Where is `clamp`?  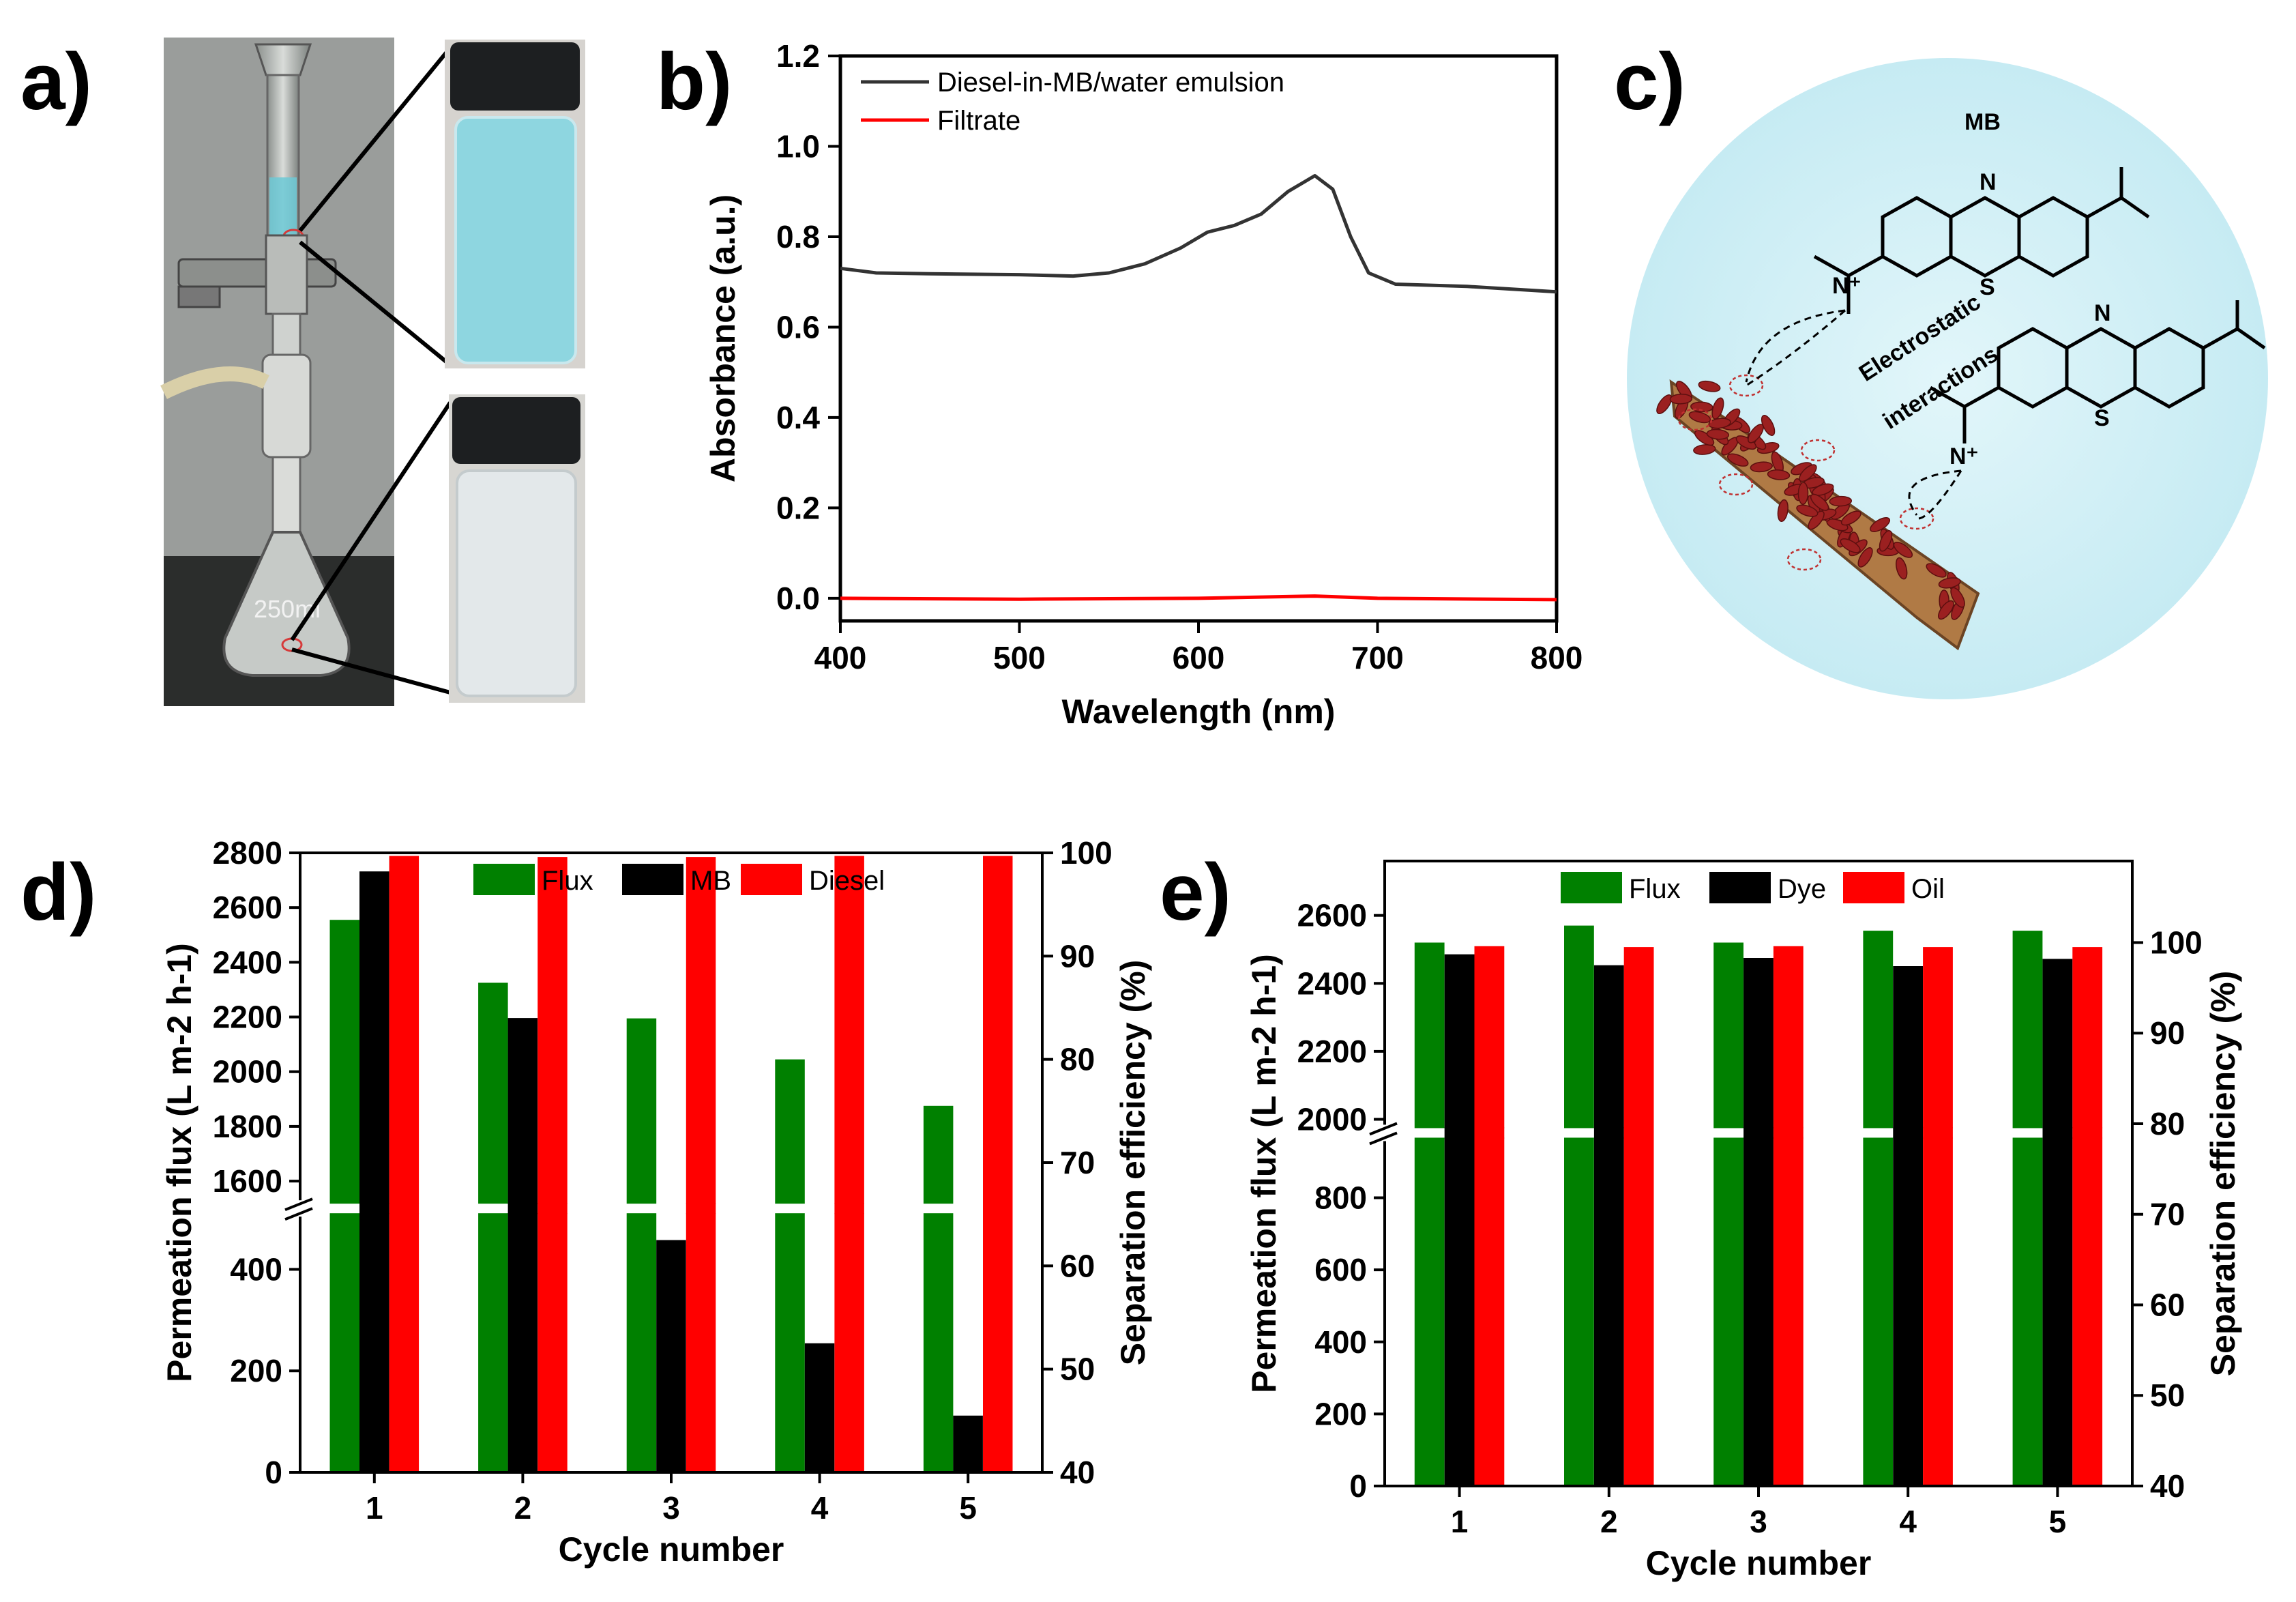
clamp is located at coordinates (257, 273).